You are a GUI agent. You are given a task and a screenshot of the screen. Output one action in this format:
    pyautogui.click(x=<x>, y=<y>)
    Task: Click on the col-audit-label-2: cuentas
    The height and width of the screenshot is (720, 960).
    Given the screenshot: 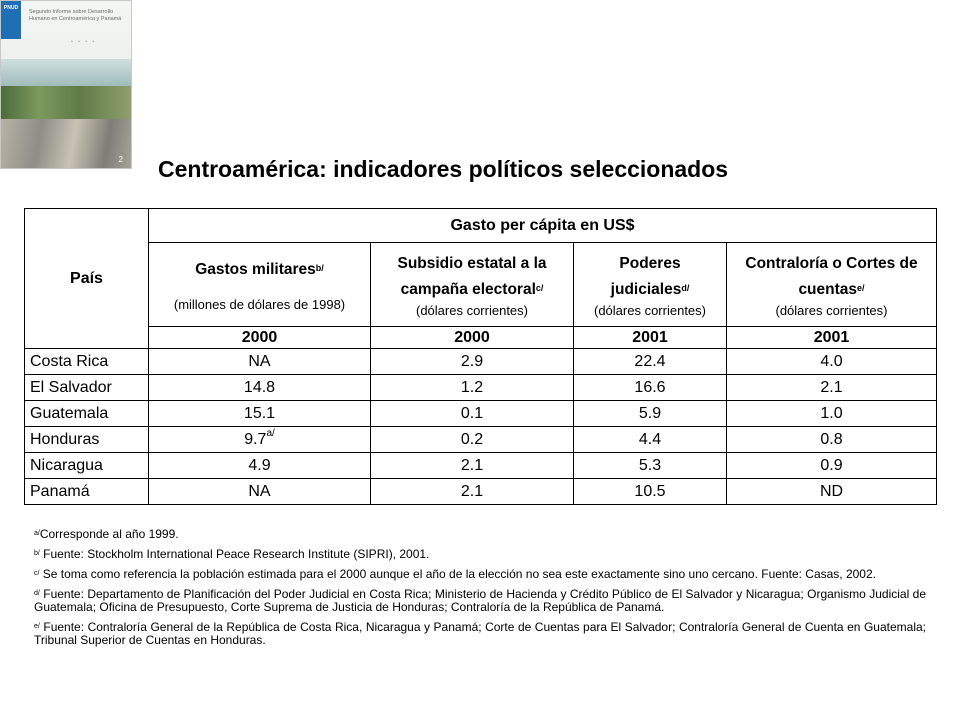 What is the action you would take?
    pyautogui.click(x=828, y=289)
    